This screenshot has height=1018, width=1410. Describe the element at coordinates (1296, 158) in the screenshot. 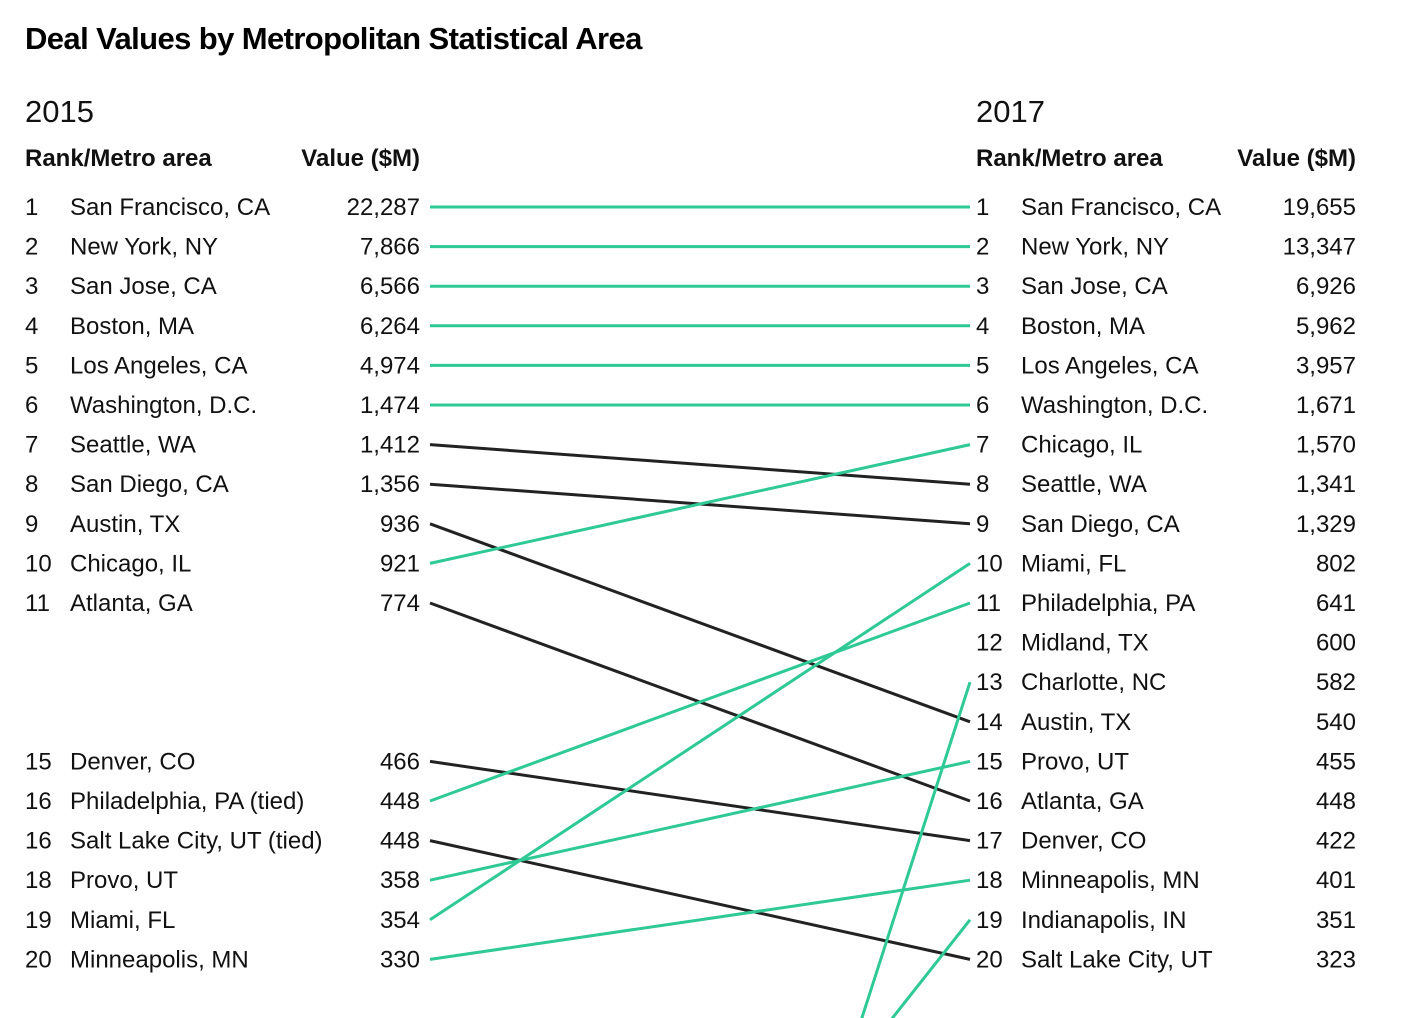

I see `right-value-header: Value ($M)` at that location.